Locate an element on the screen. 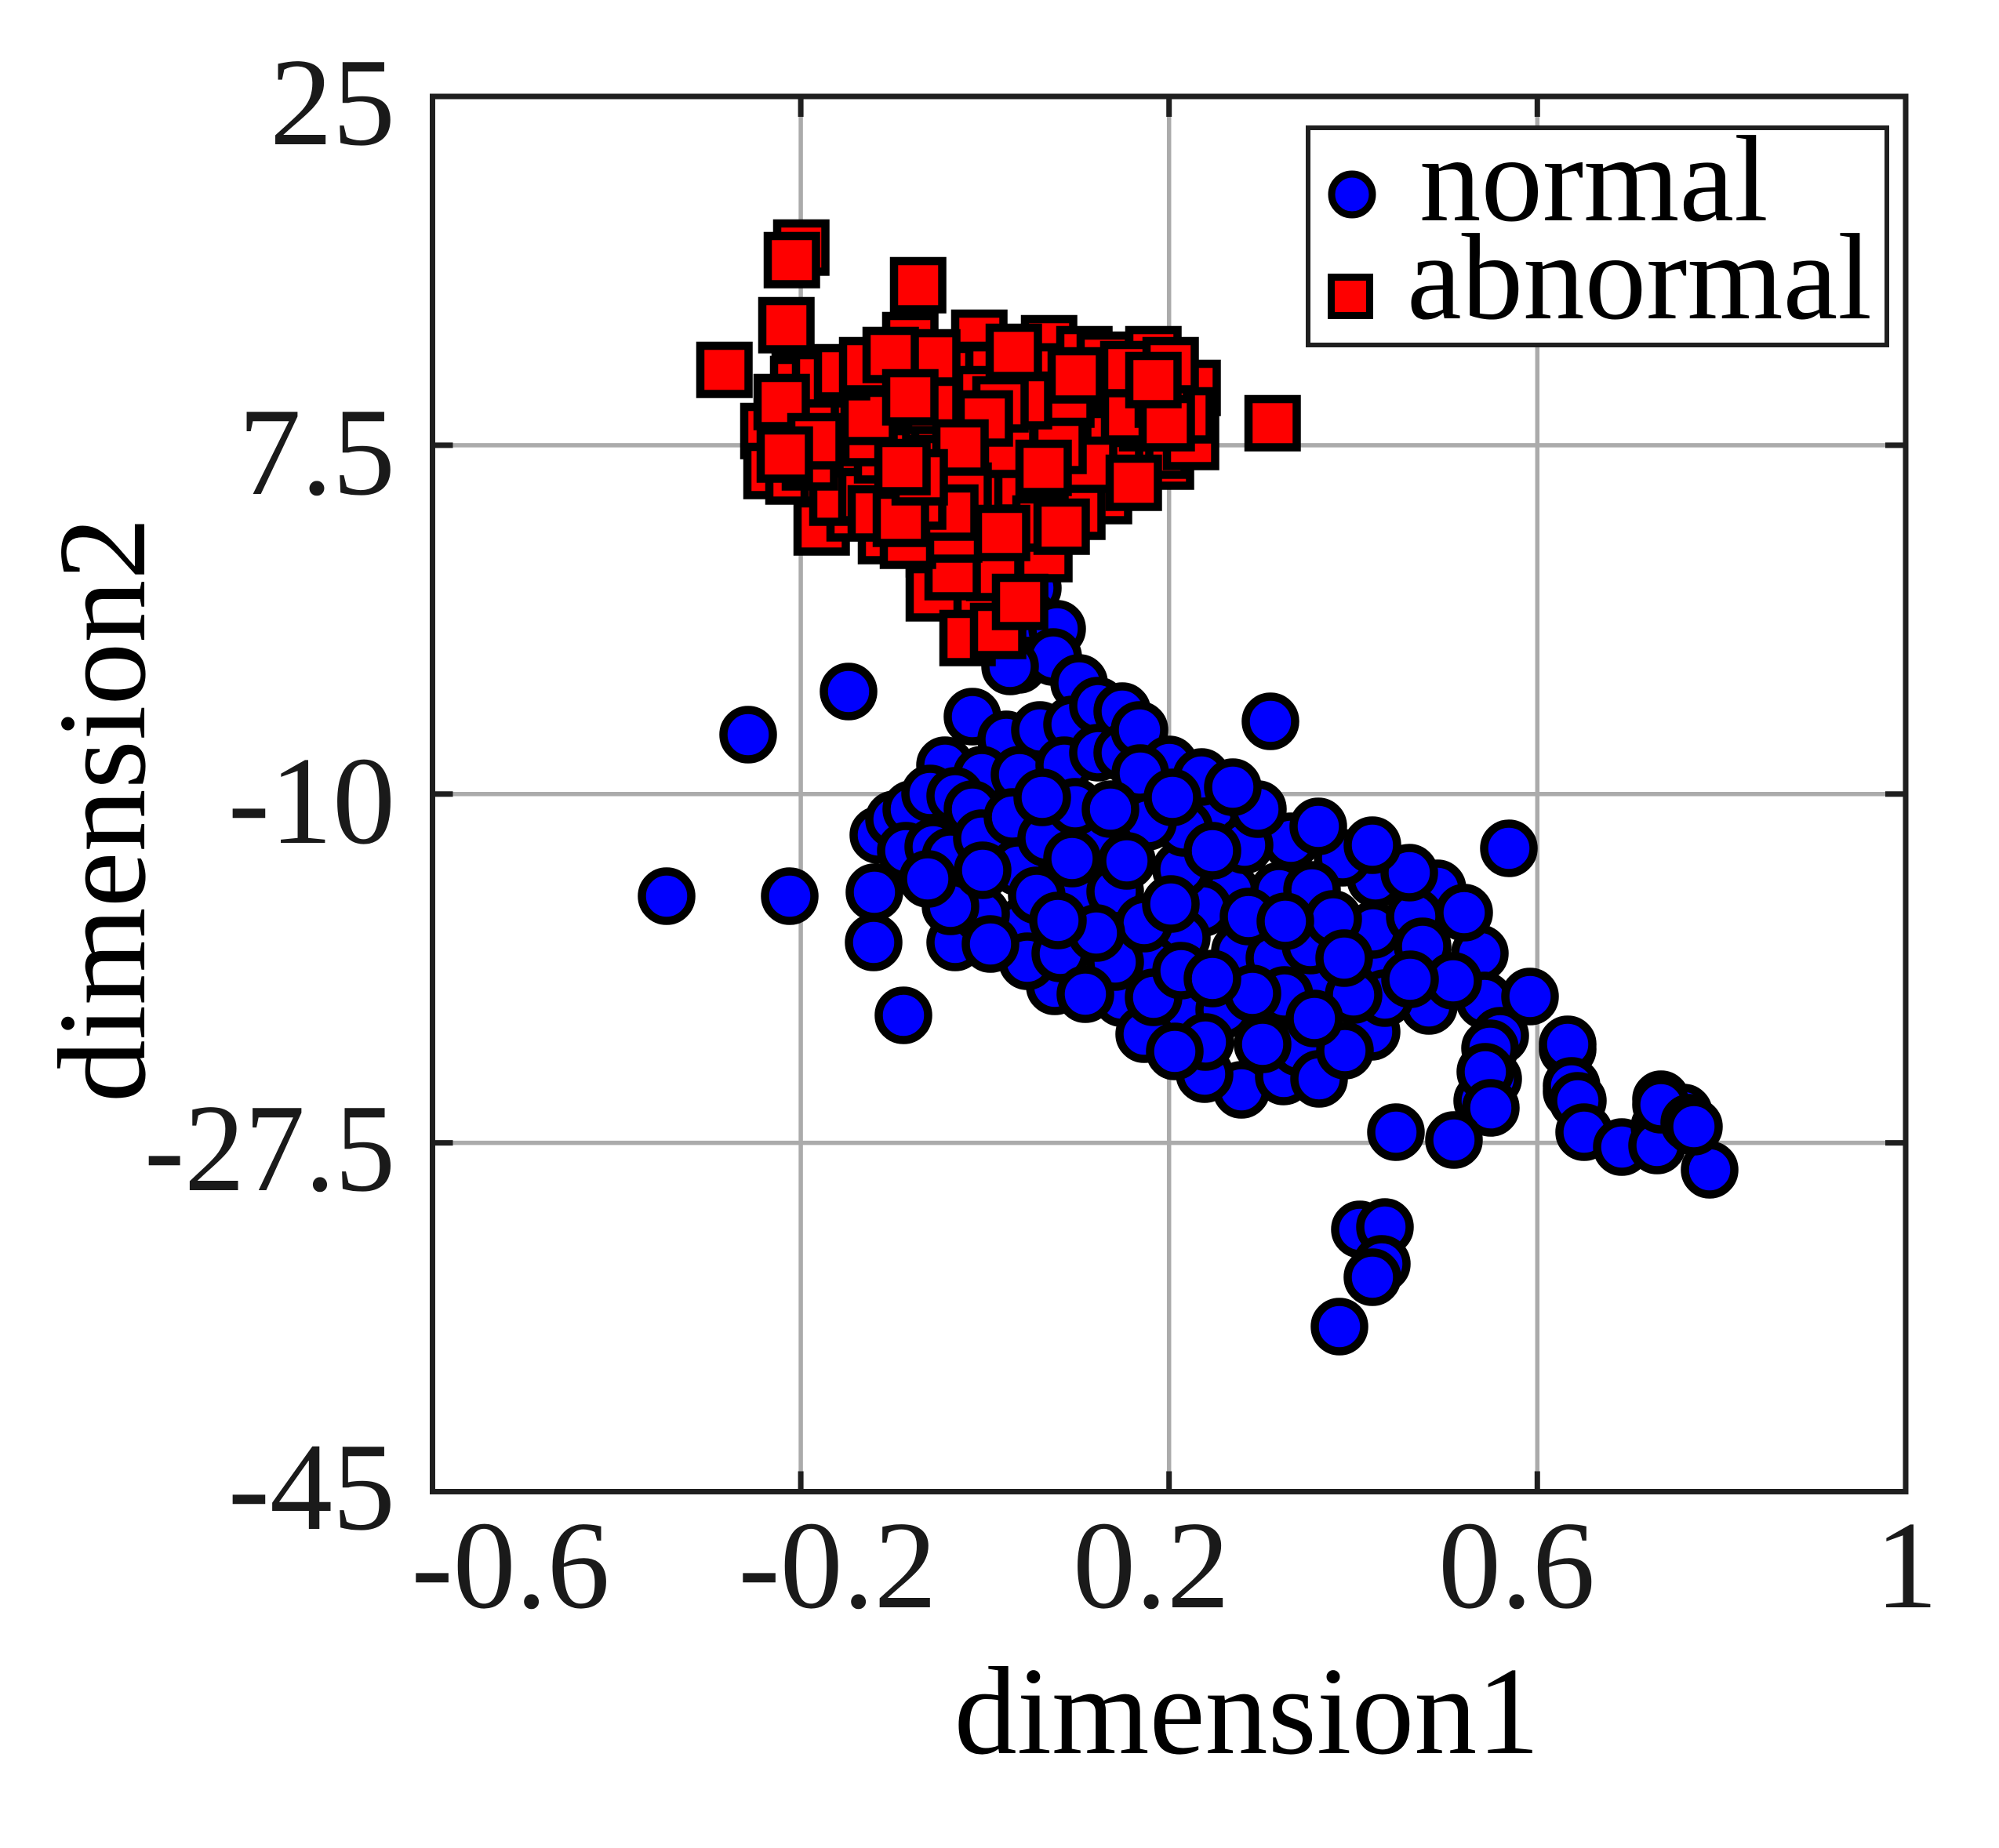 The height and width of the screenshot is (1848, 1999). svg-text: -10 is located at coordinates (311, 800).